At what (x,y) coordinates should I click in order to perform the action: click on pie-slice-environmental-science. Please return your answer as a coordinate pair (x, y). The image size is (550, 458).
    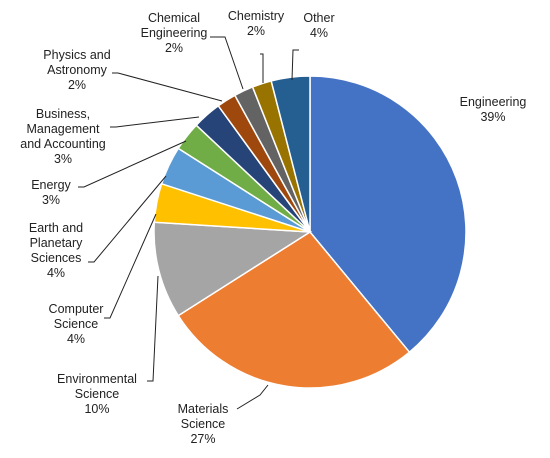
    Looking at the image, I should click on (233, 269).